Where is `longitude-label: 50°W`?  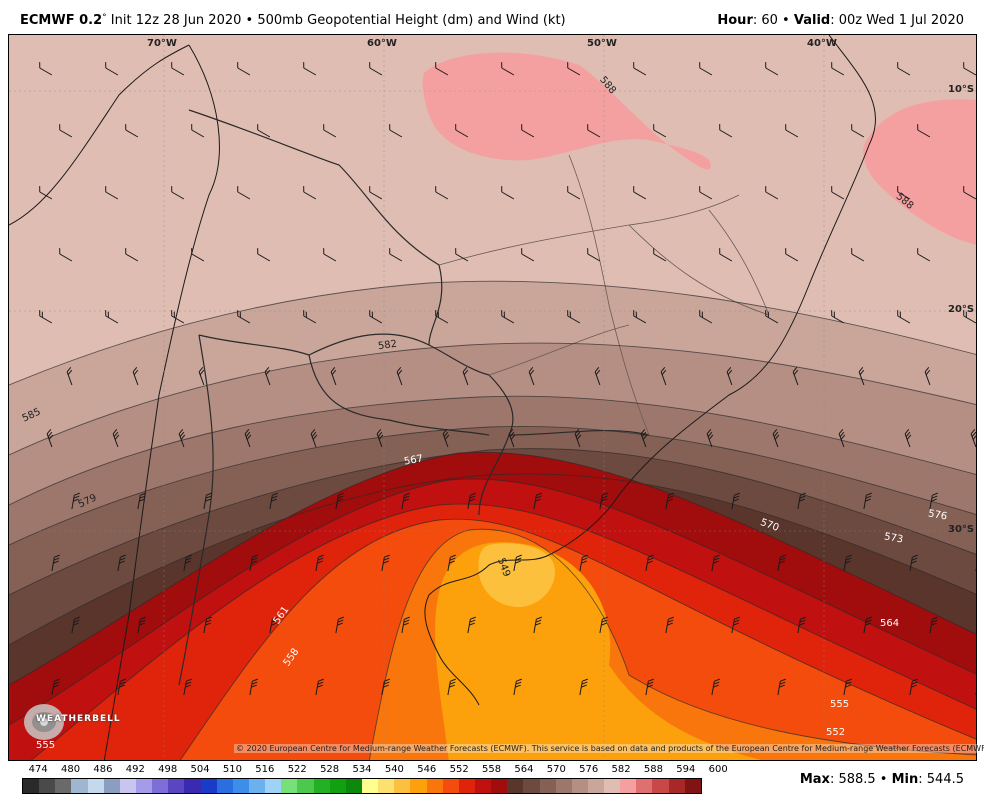 longitude-label: 50°W is located at coordinates (602, 43).